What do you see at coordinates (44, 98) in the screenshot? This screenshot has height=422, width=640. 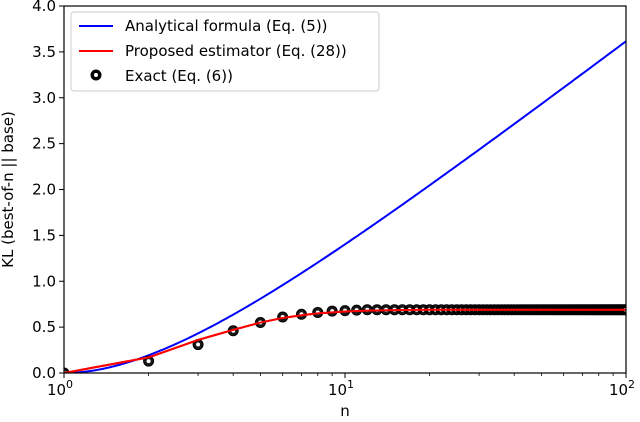 I see `y-tick-label: 3.0` at bounding box center [44, 98].